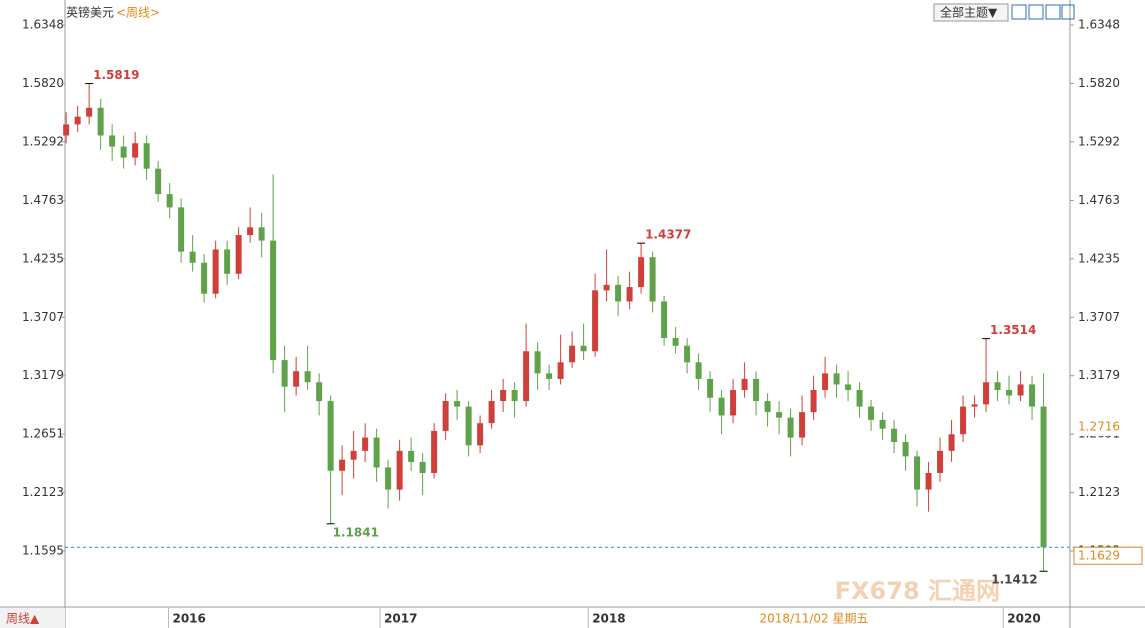 The width and height of the screenshot is (1145, 628). Describe the element at coordinates (1043, 12) in the screenshot. I see `toolbar` at that location.